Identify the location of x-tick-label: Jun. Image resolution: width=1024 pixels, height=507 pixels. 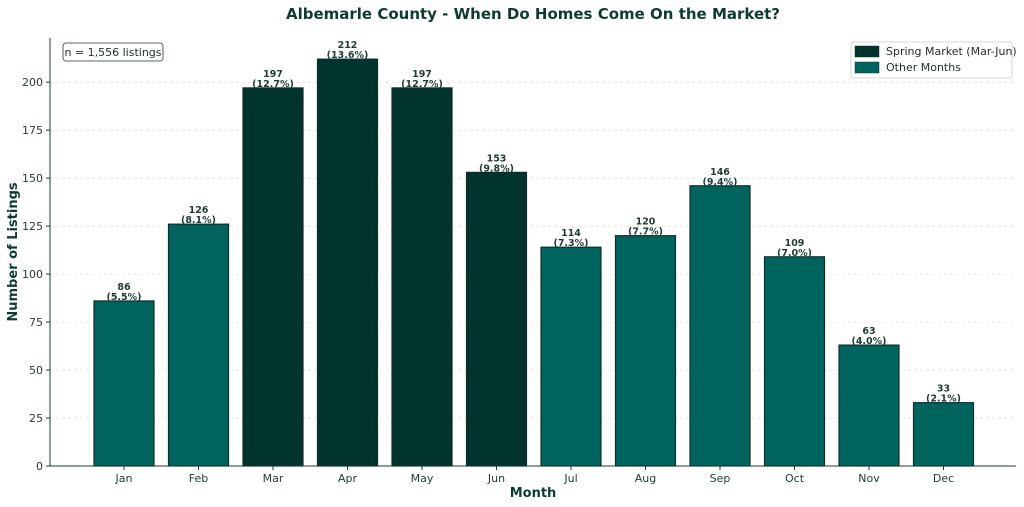
(496, 478).